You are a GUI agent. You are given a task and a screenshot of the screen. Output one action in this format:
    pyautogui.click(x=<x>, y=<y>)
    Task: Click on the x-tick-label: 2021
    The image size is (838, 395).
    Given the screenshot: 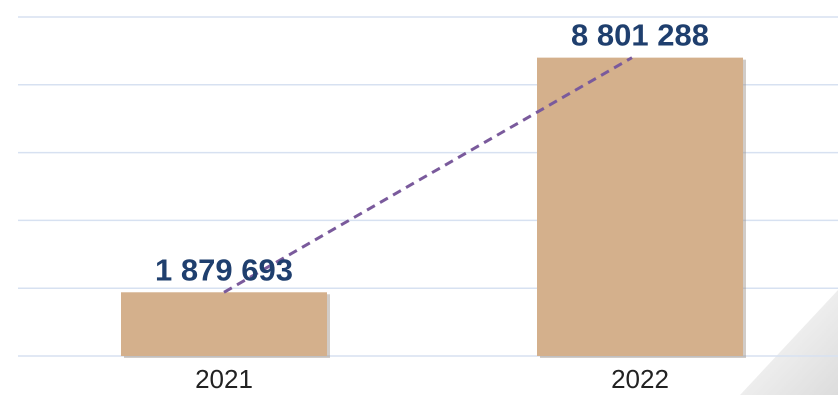 What is the action you would take?
    pyautogui.click(x=224, y=379)
    